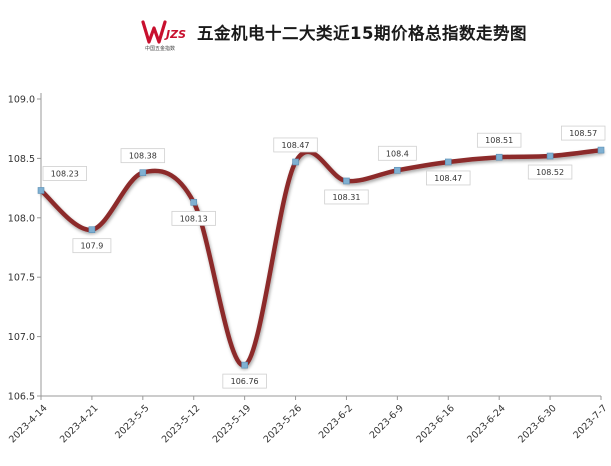 This screenshot has height=466, width=611. I want to click on y-tick-label: 107.0, so click(21, 337).